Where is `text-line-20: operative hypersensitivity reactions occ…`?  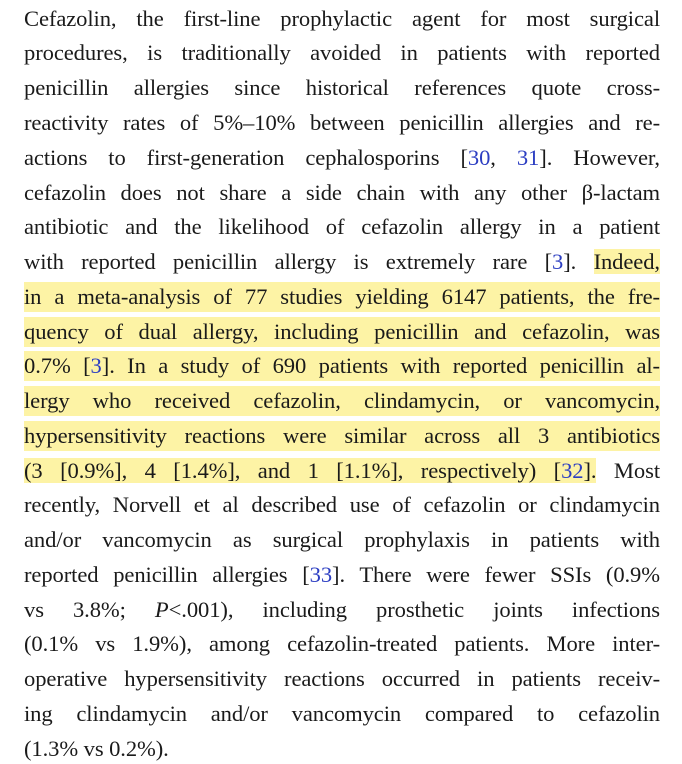
text-line-20: operative hypersensitivity reactions occ… is located at coordinates (342, 678).